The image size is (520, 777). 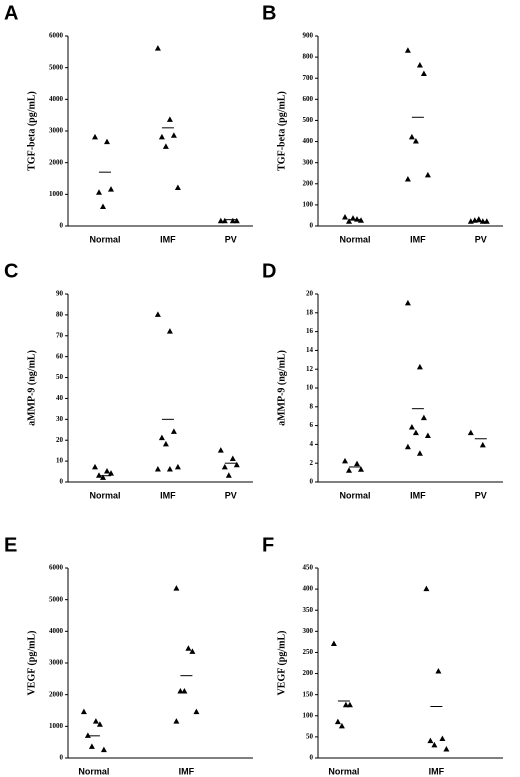 I want to click on y-tick-label: 14, so click(x=310, y=350).